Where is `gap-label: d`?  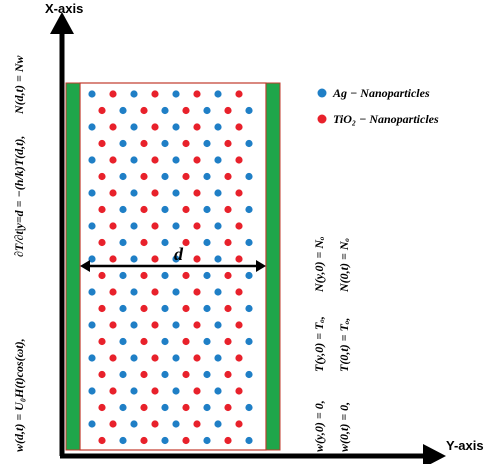 gap-label: d is located at coordinates (179, 254).